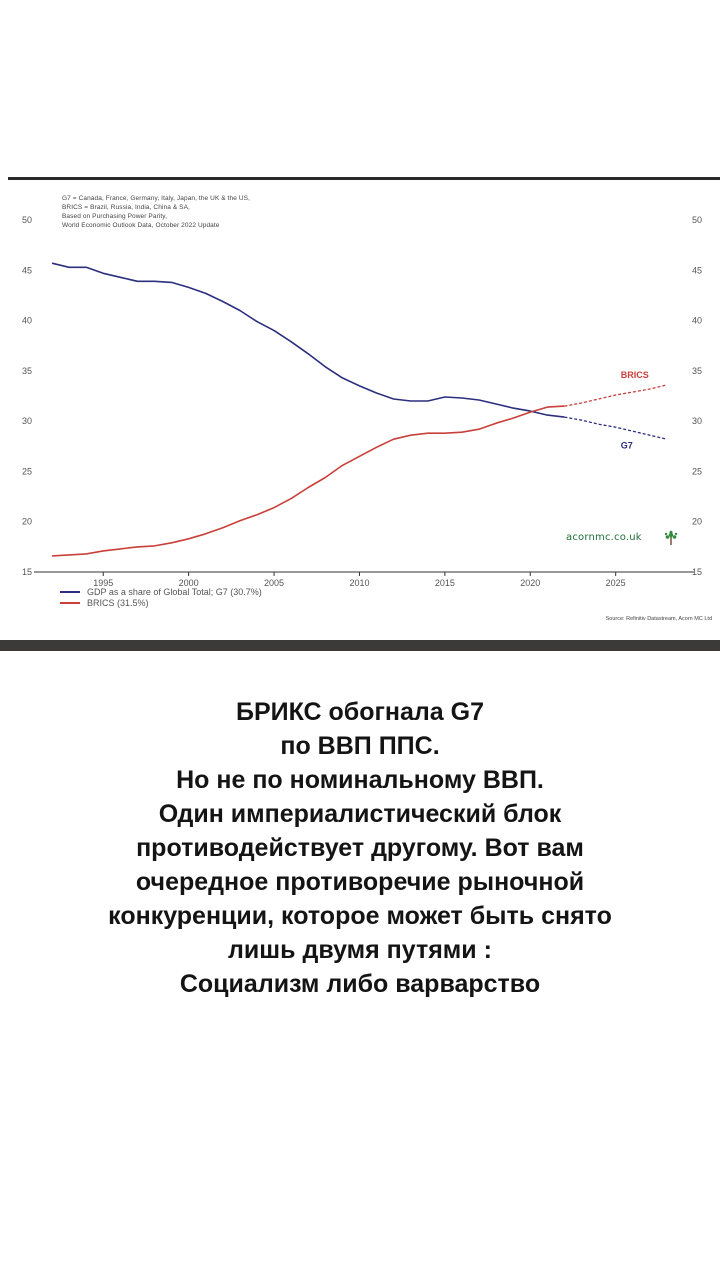 Image resolution: width=720 pixels, height=1280 pixels. What do you see at coordinates (27, 371) in the screenshot?
I see `y-tick-label-left: 35` at bounding box center [27, 371].